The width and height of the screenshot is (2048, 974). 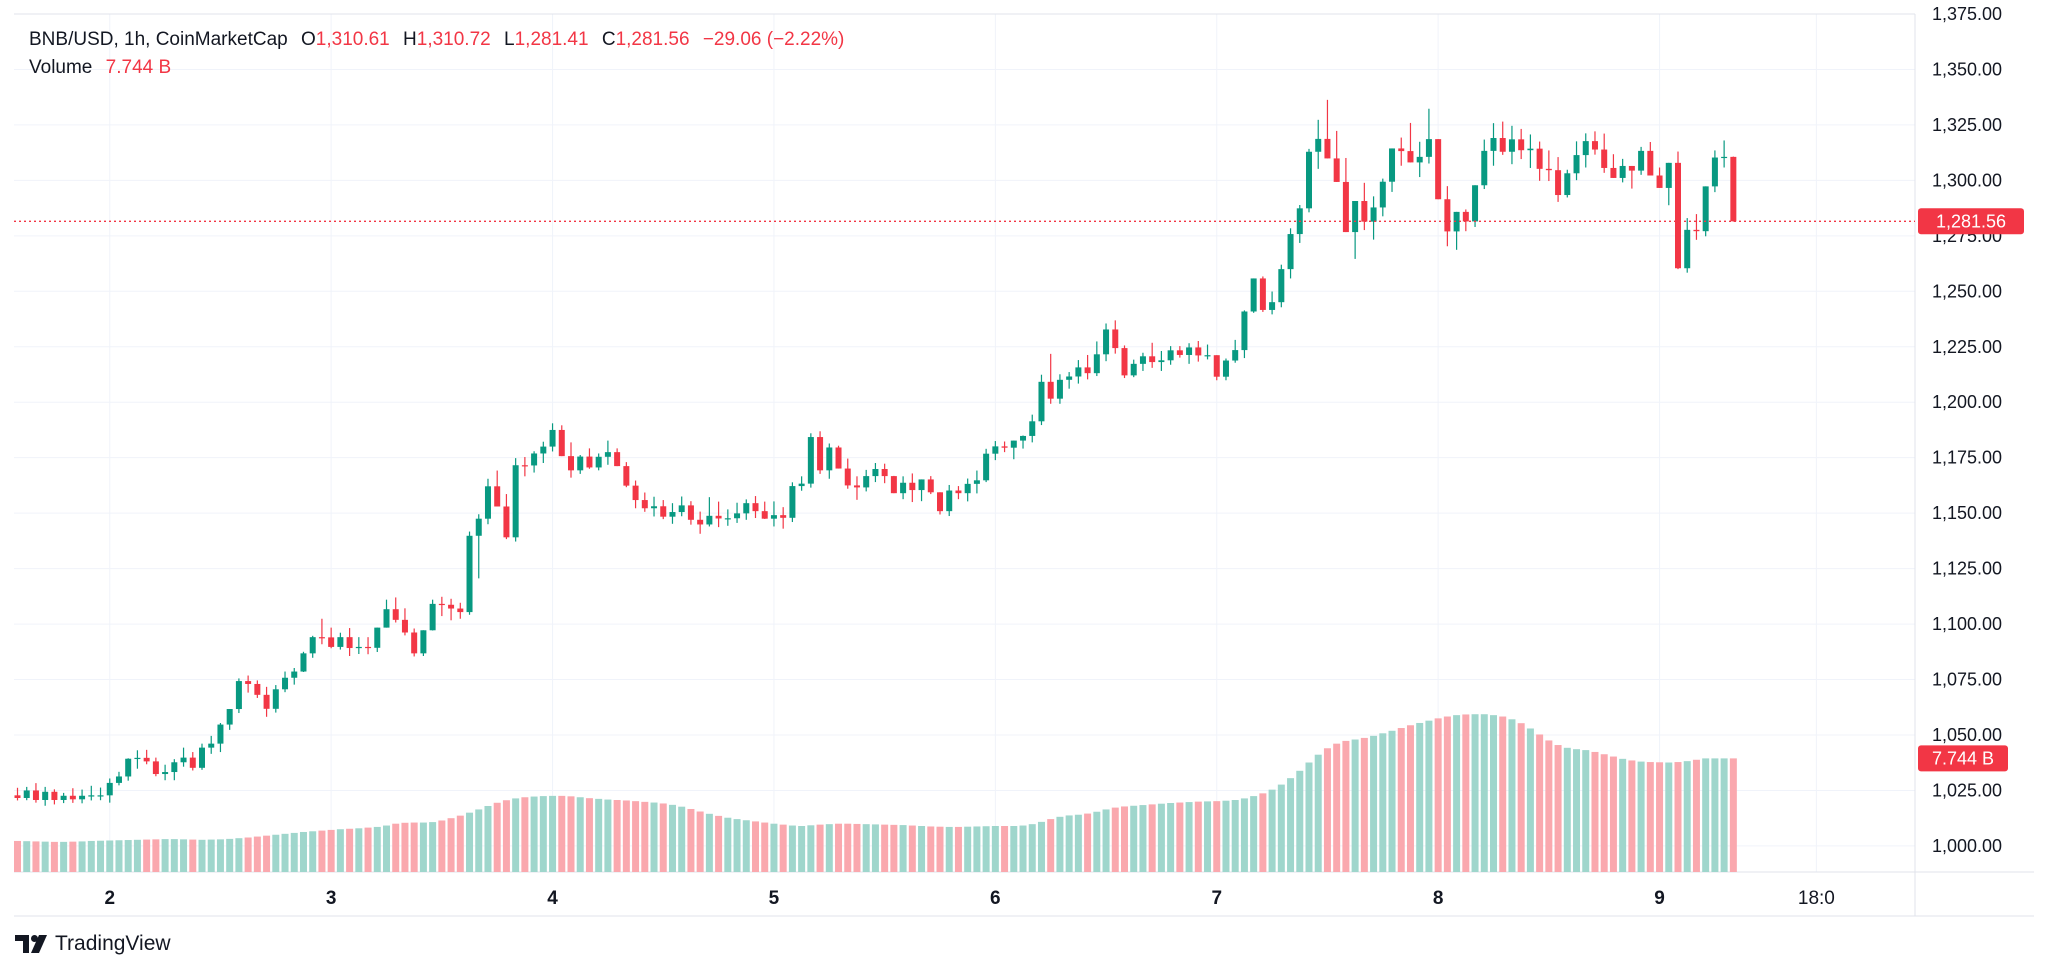 What do you see at coordinates (1659, 898) in the screenshot?
I see `x-tick-label: 9` at bounding box center [1659, 898].